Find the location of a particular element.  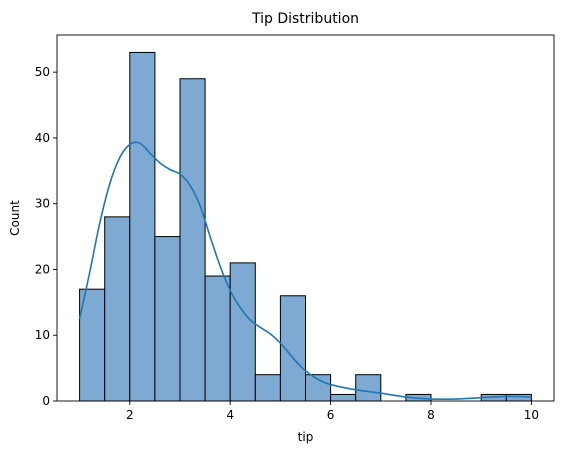

x-tick-label-8: 8 is located at coordinates (431, 415).